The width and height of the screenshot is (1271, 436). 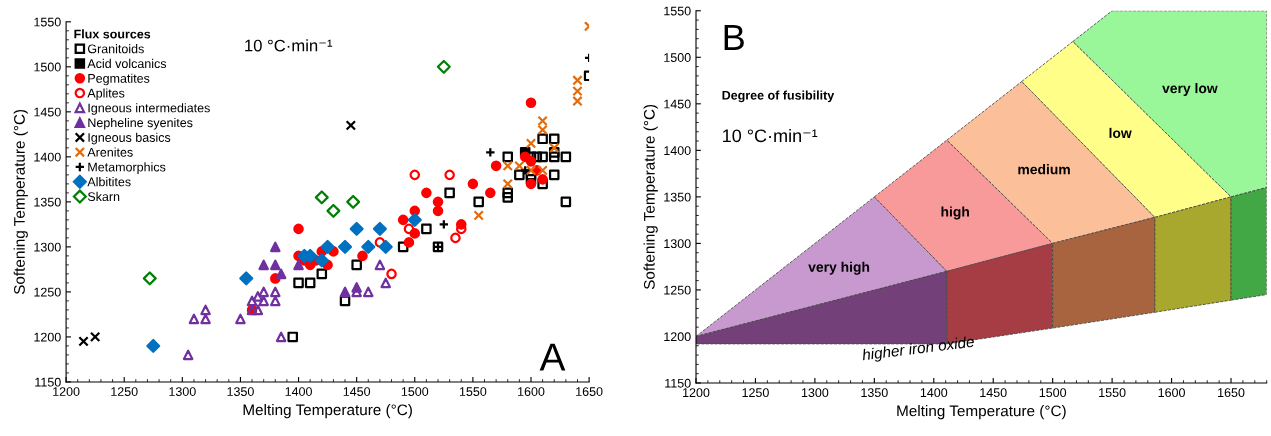 What do you see at coordinates (918, 349) in the screenshot?
I see `annotation: higher iron oxide` at bounding box center [918, 349].